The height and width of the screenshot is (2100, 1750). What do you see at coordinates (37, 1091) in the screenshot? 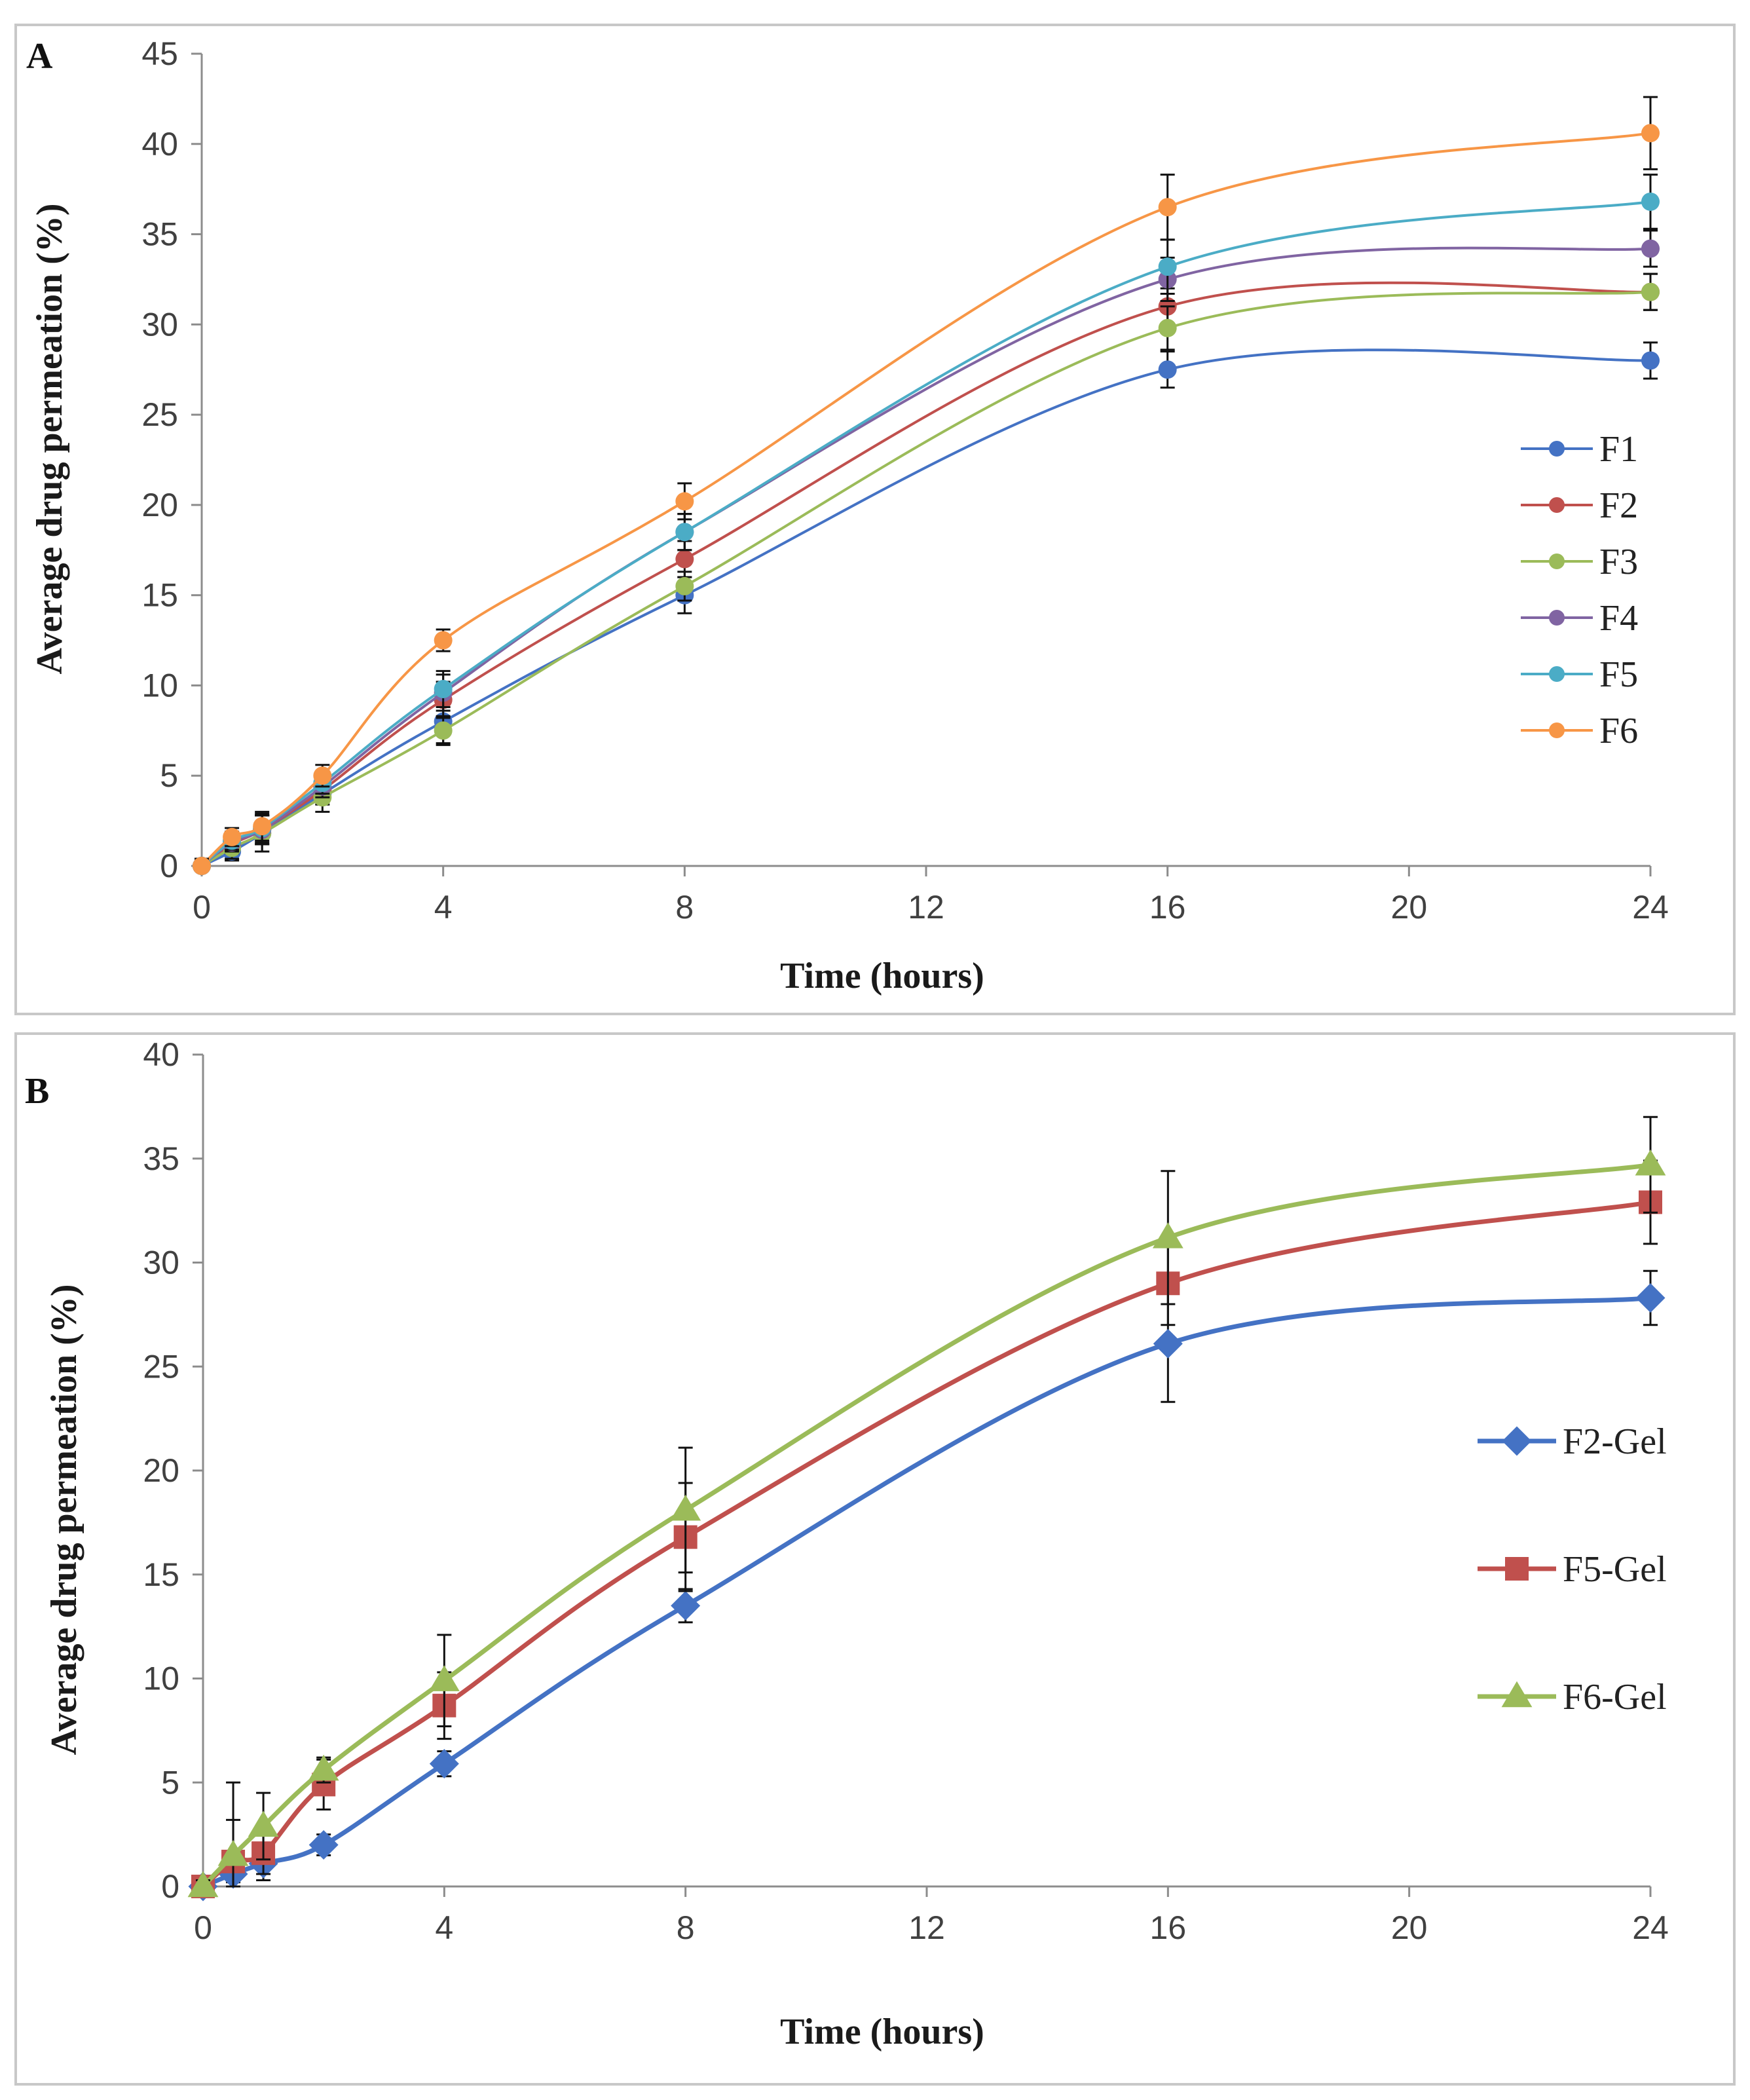
I see `panel-label-b: B` at bounding box center [37, 1091].